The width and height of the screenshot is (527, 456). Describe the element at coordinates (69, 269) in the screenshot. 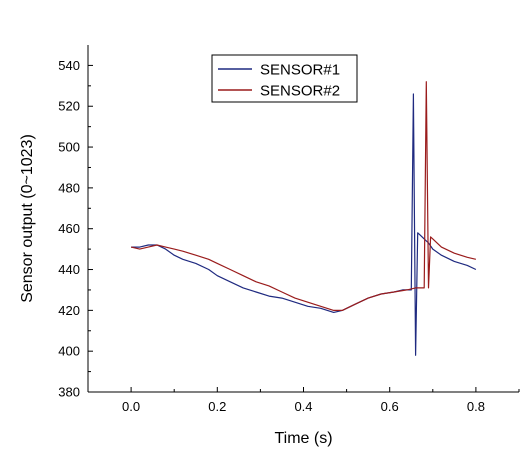

I see `y-tick-label: 440` at that location.